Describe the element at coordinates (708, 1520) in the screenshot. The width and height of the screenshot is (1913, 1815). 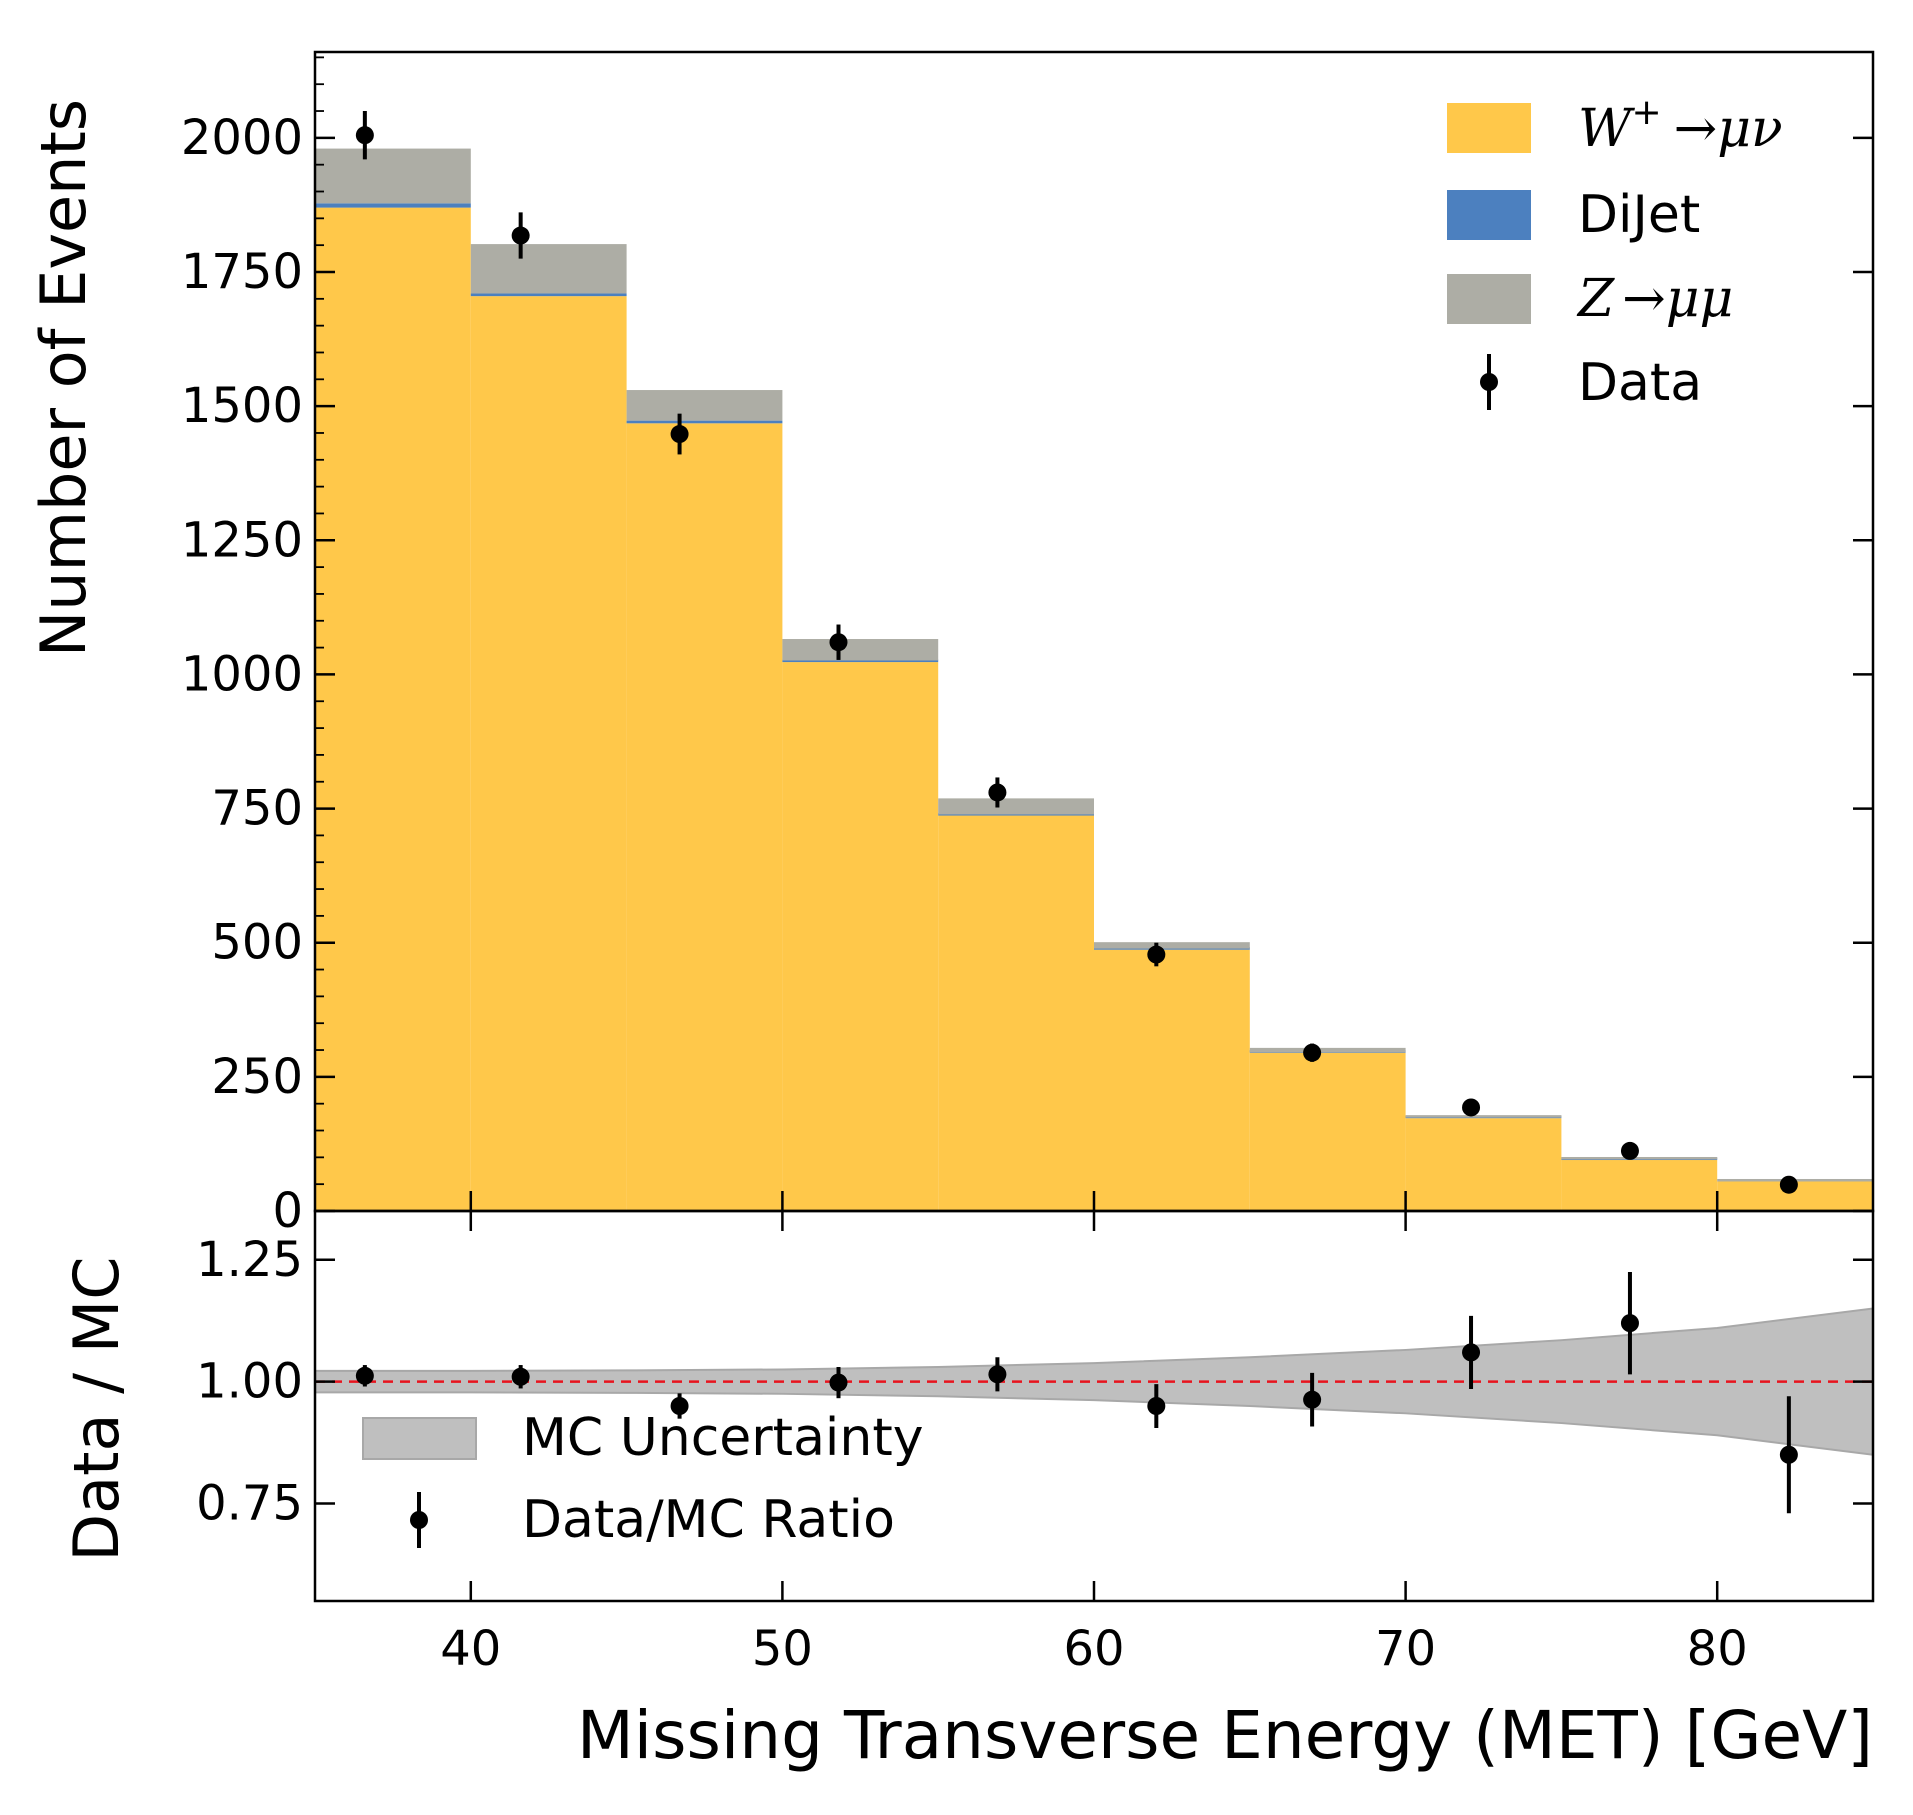
I see `legend-label-ratio: Data/MC Ratio` at that location.